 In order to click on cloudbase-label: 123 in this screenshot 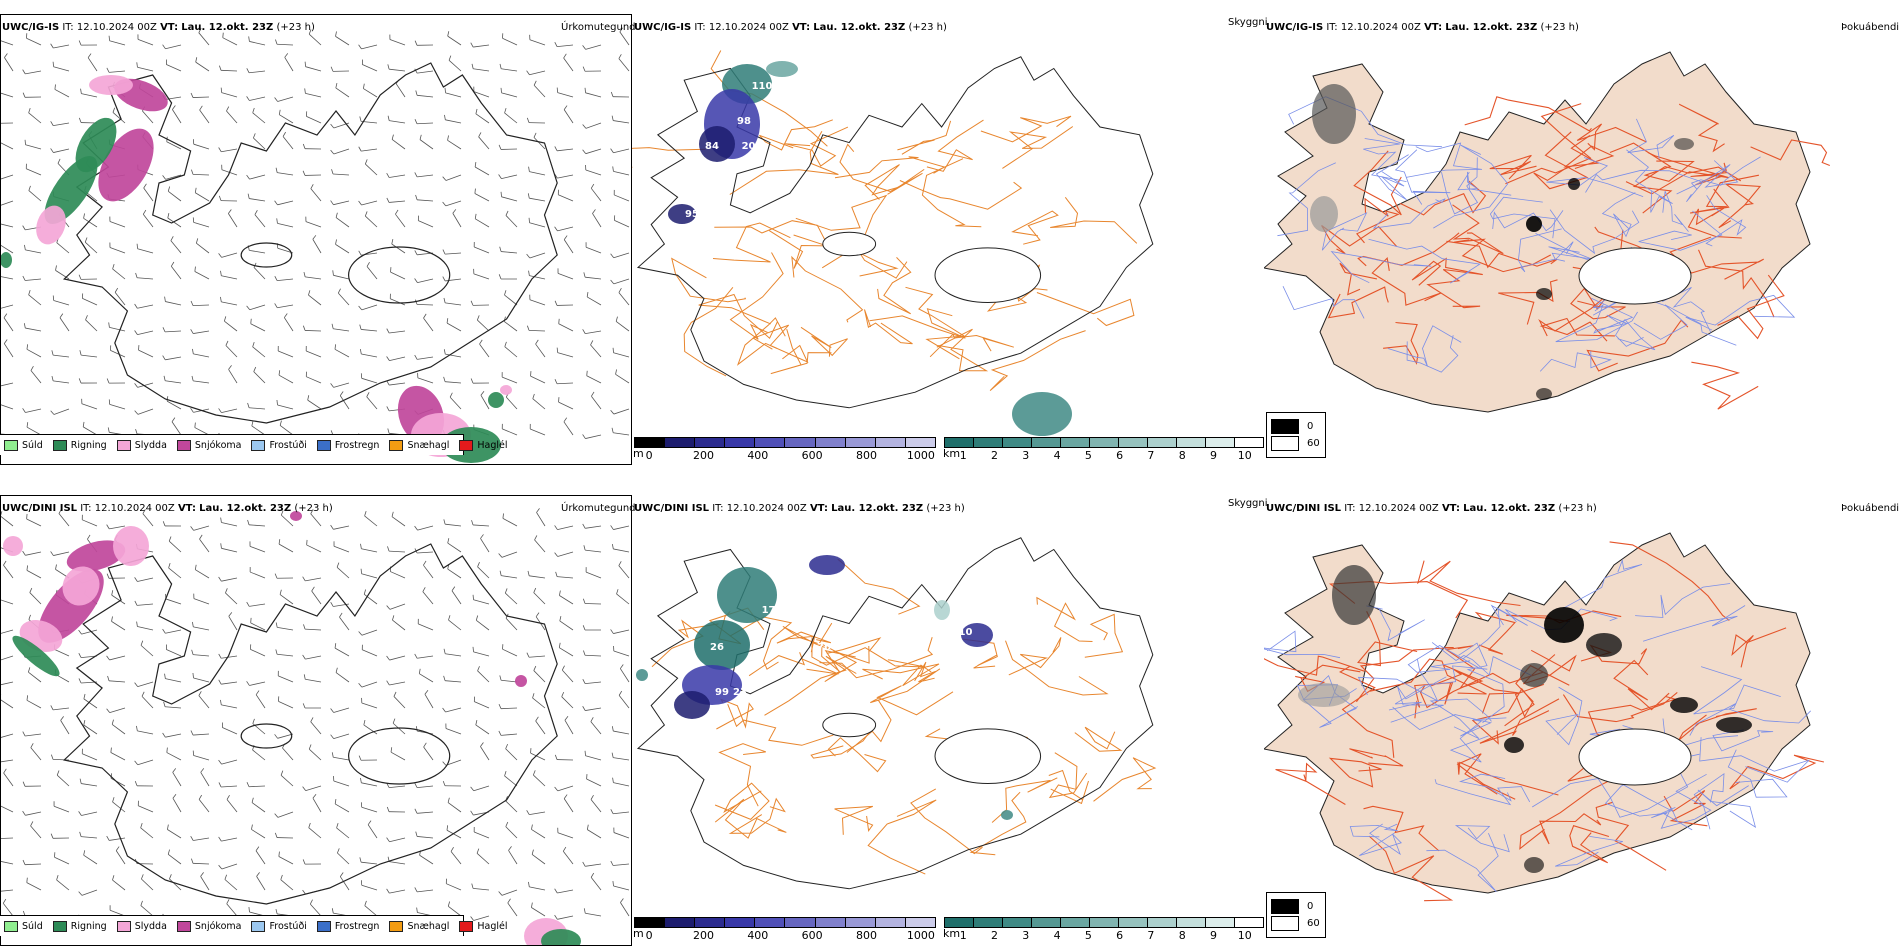, I will do `click(792, 91)`.